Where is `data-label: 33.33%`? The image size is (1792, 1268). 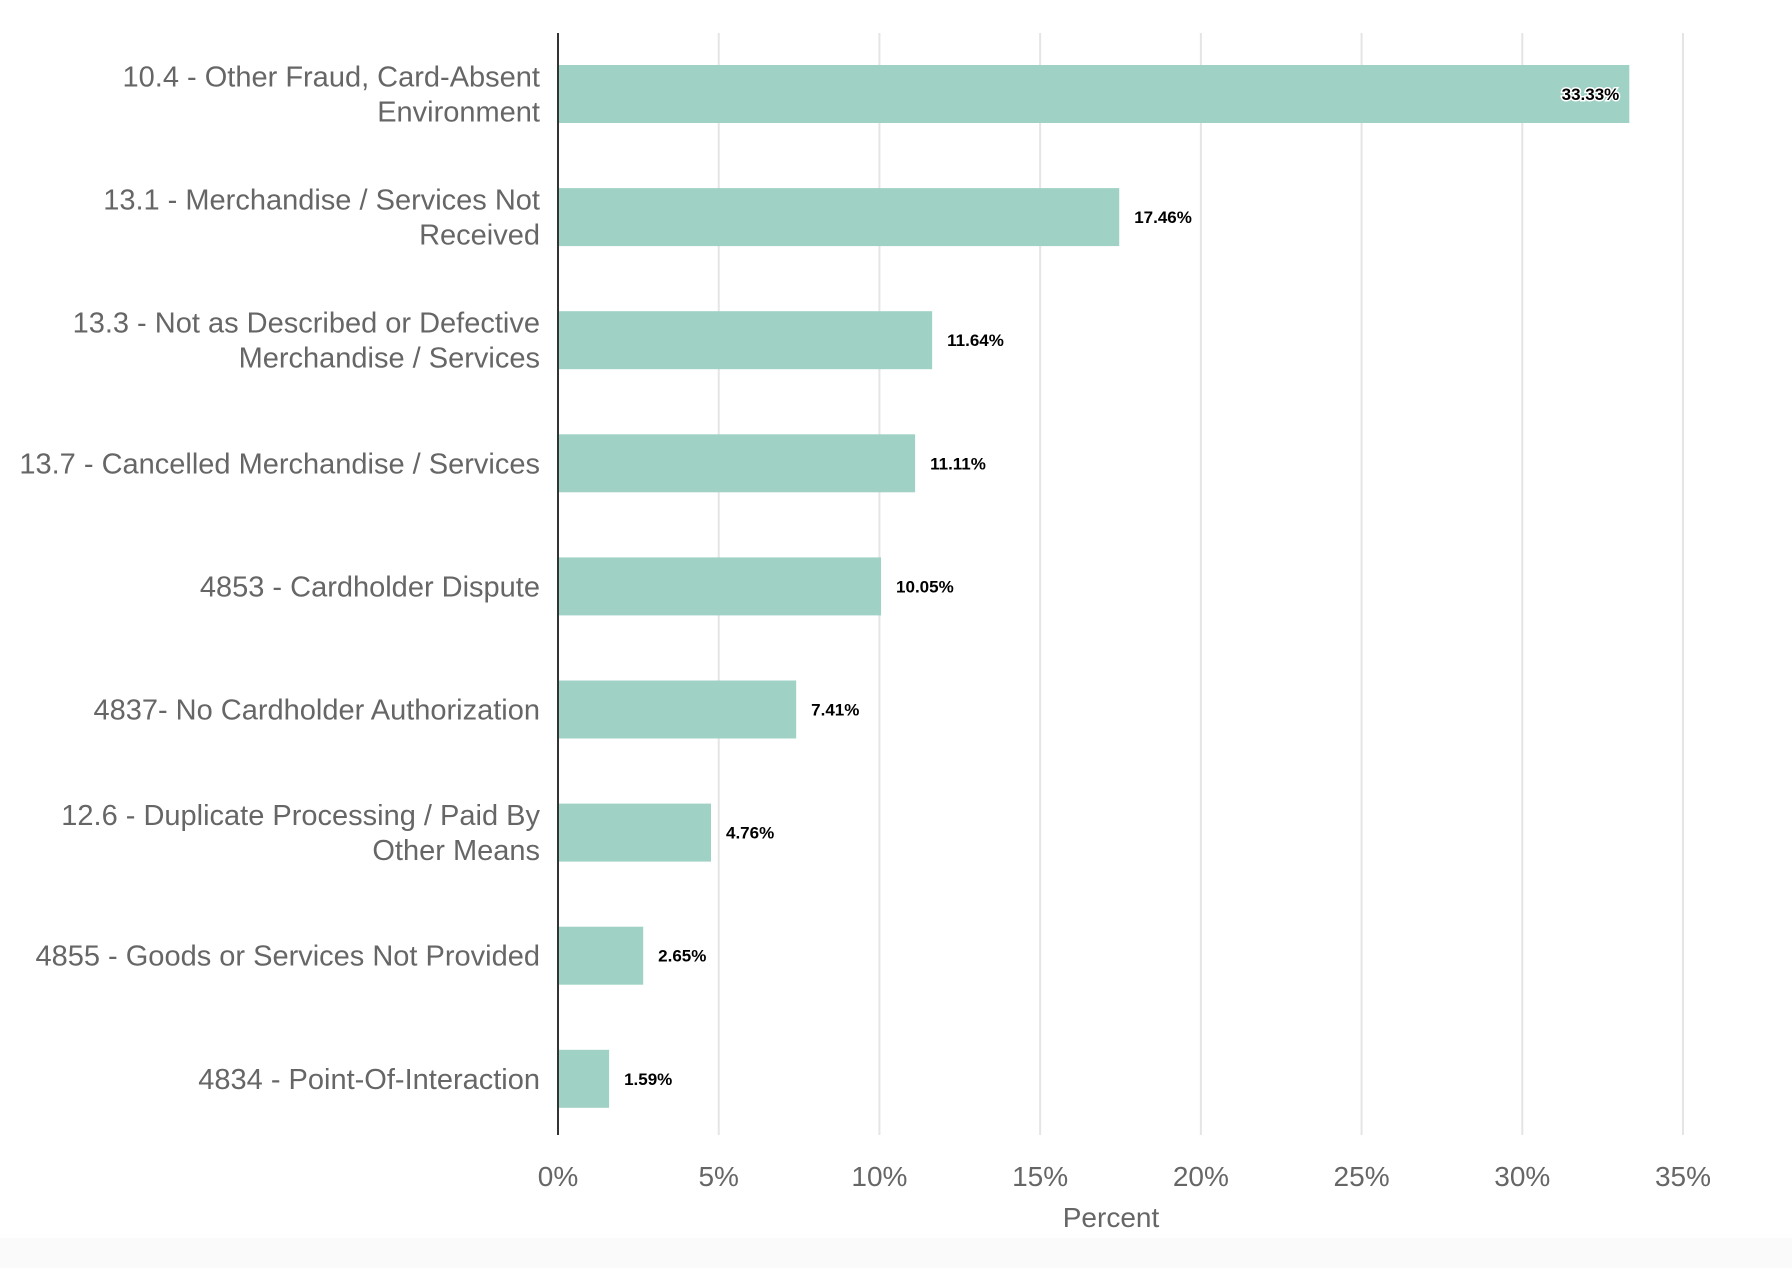 data-label: 33.33% is located at coordinates (1591, 94).